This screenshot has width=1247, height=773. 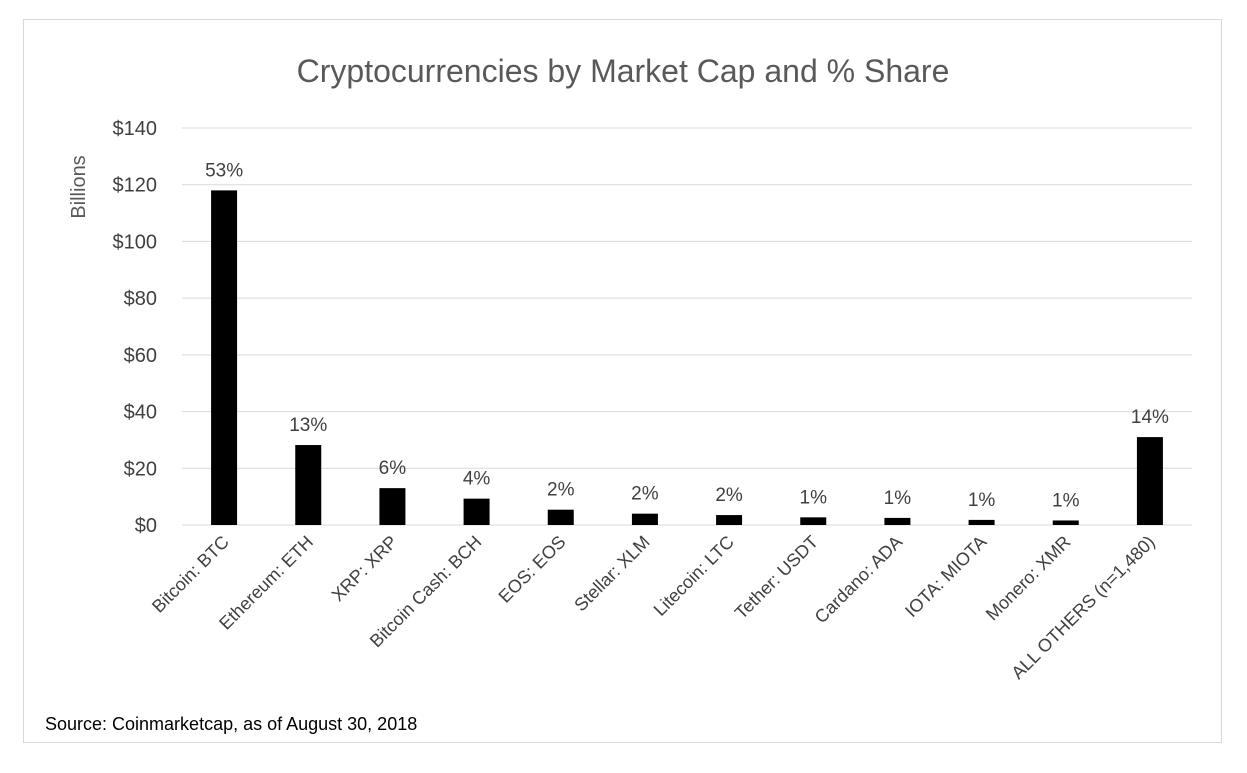 What do you see at coordinates (140, 469) in the screenshot?
I see `y-tick-label: $20` at bounding box center [140, 469].